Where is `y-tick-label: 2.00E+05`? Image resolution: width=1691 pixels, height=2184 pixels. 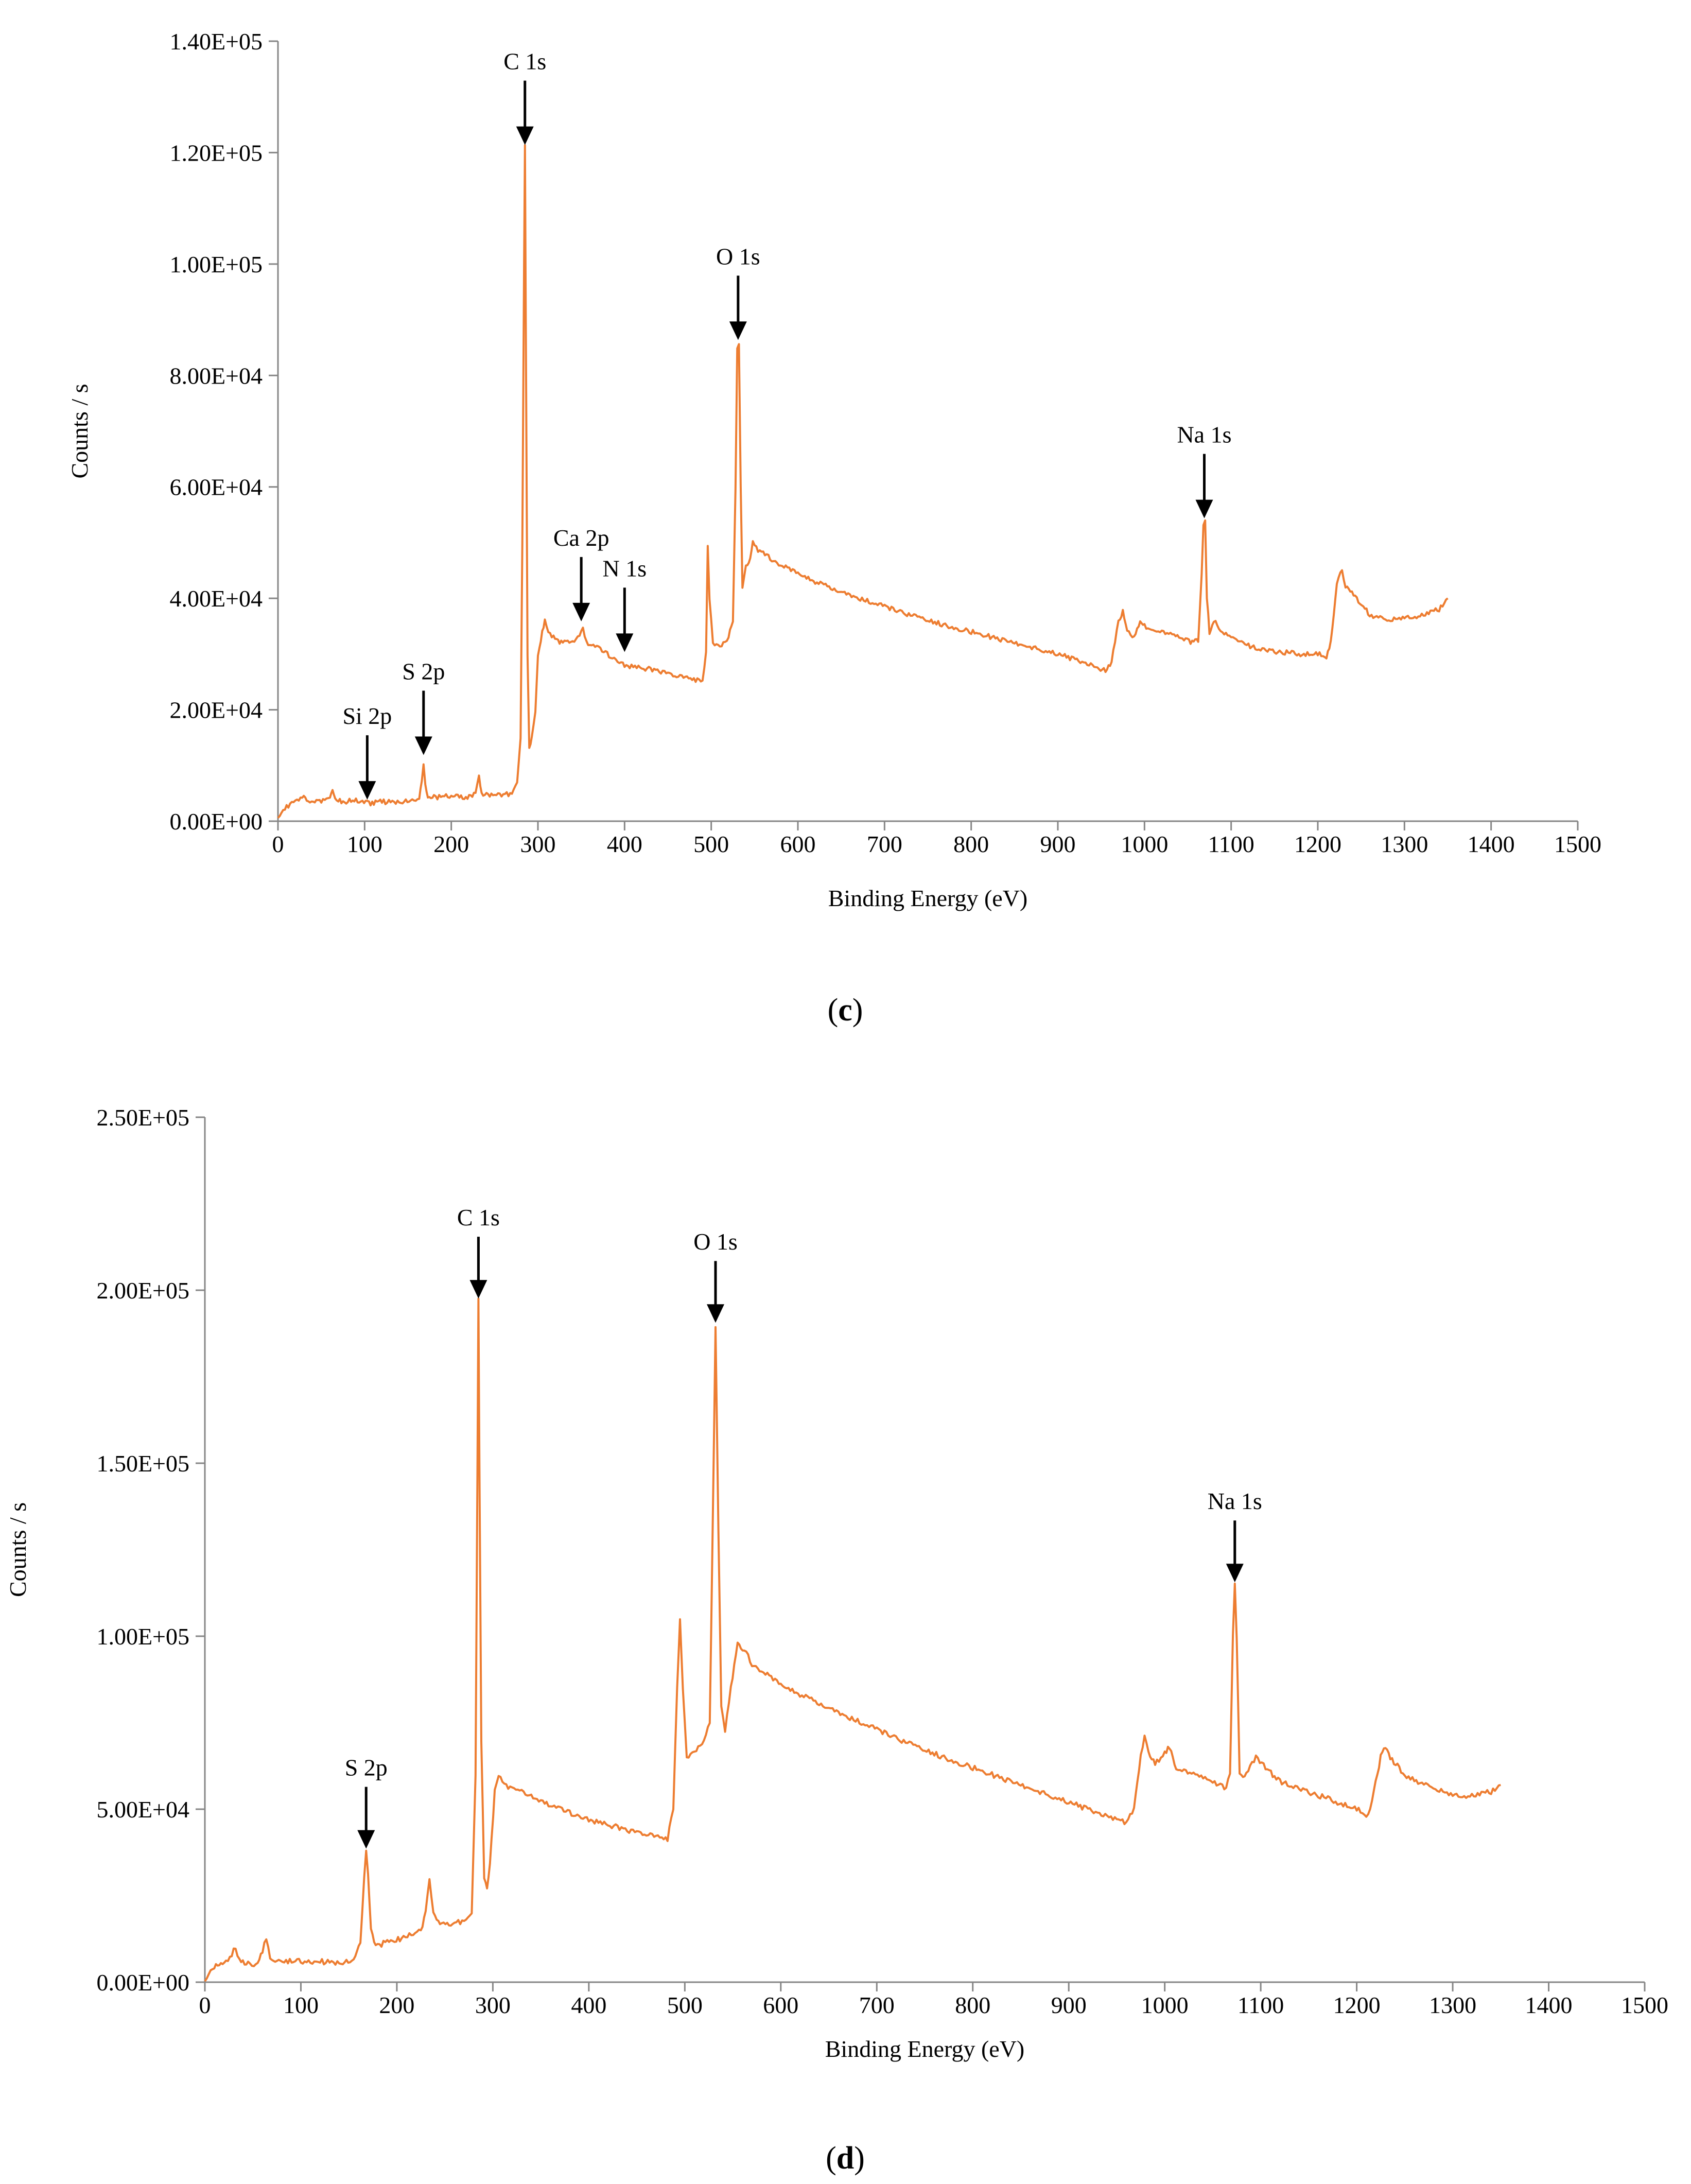
y-tick-label: 2.00E+05 is located at coordinates (143, 1290).